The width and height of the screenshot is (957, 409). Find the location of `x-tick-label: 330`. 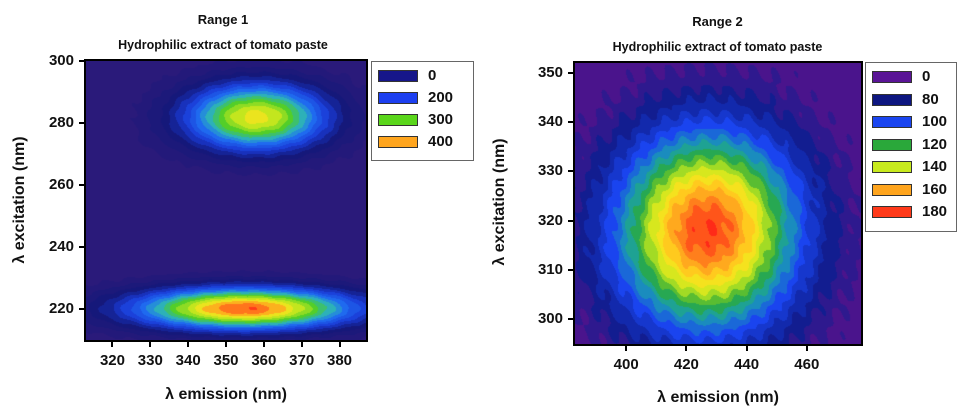

x-tick-label: 330 is located at coordinates (150, 360).